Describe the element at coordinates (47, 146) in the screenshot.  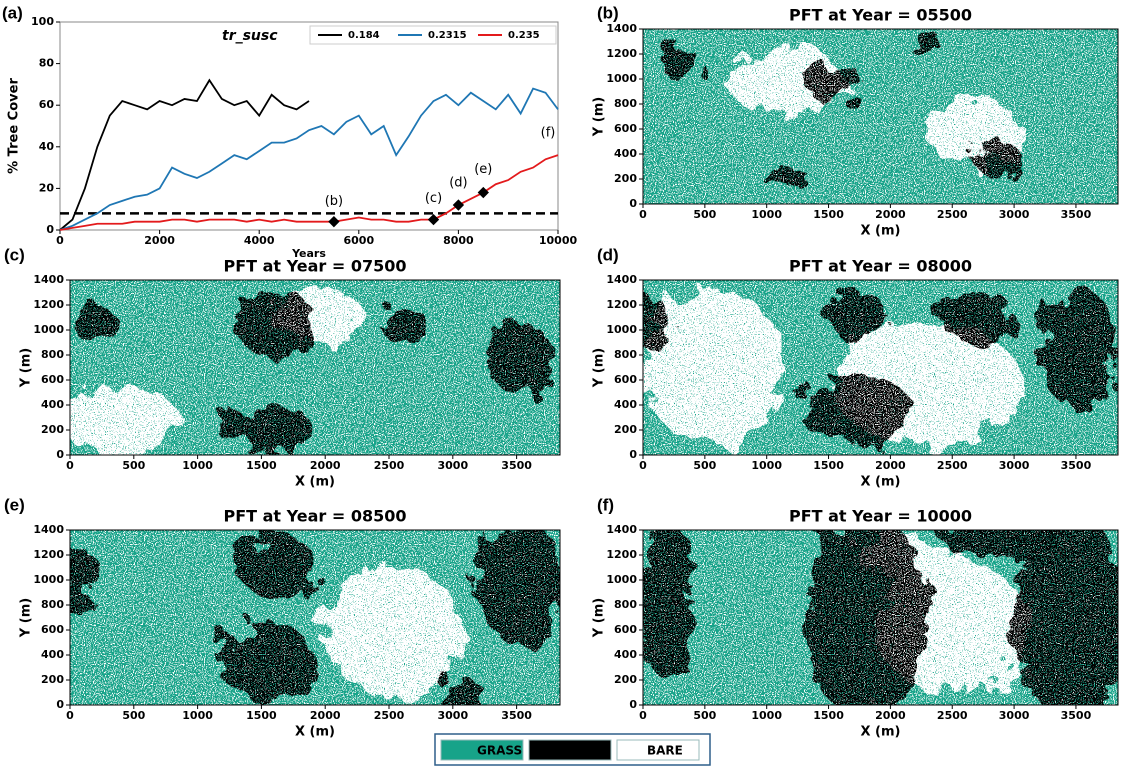
I see `y-tick-label: 40` at that location.